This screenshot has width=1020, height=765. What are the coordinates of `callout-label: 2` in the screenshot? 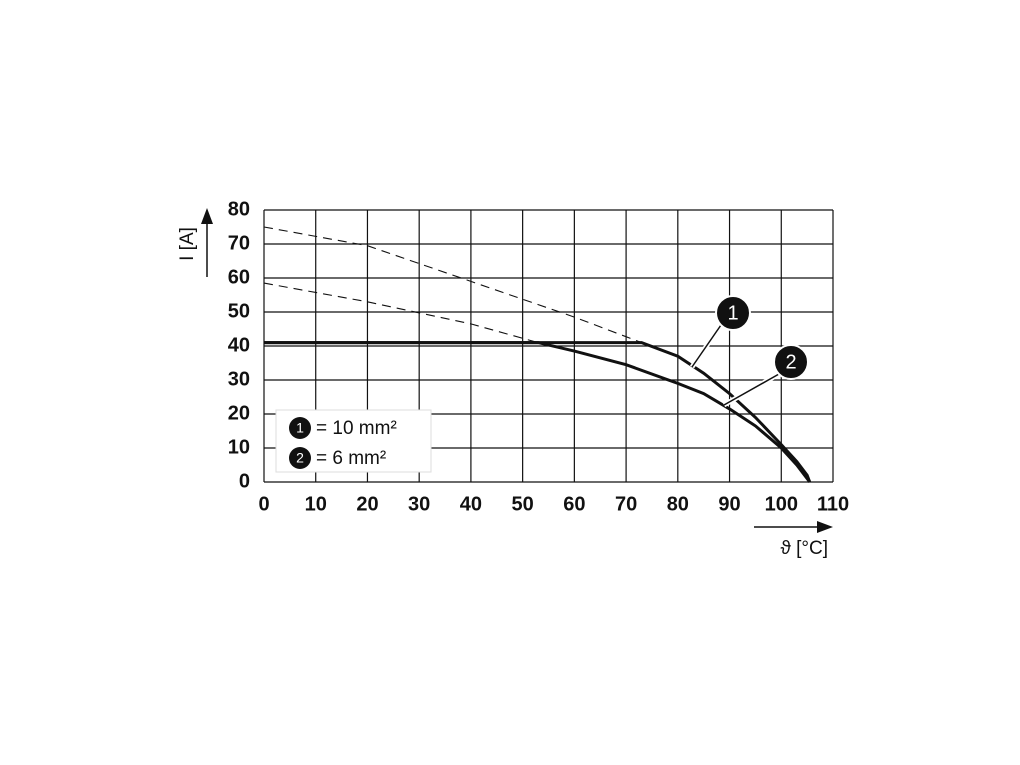 It's located at (790, 362).